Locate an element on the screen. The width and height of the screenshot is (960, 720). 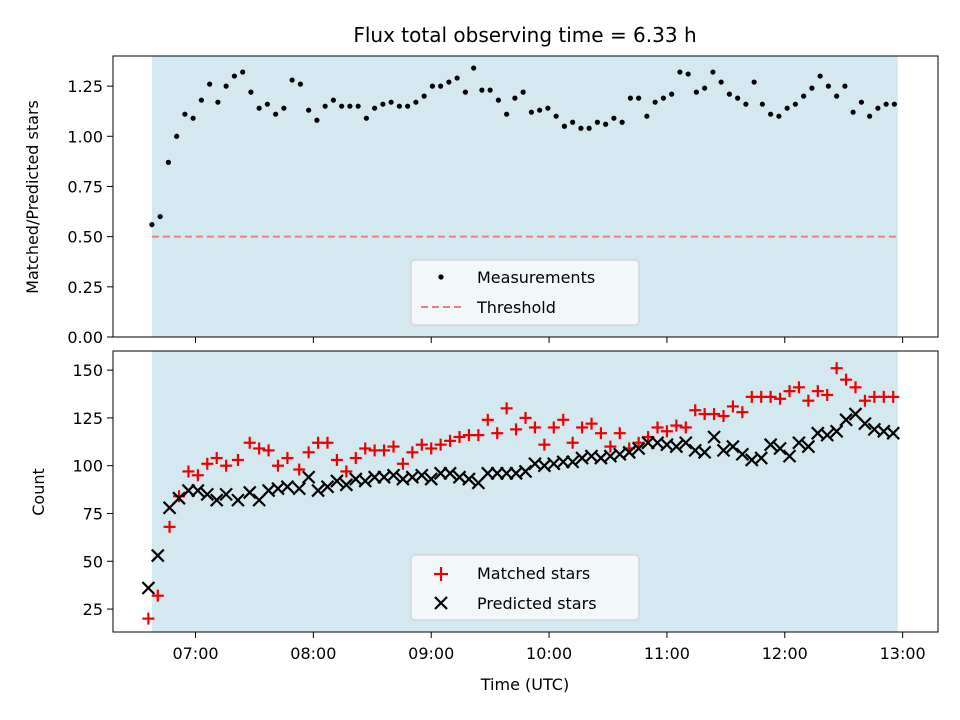
count-y-tick-label: 125 is located at coordinates (87, 418).